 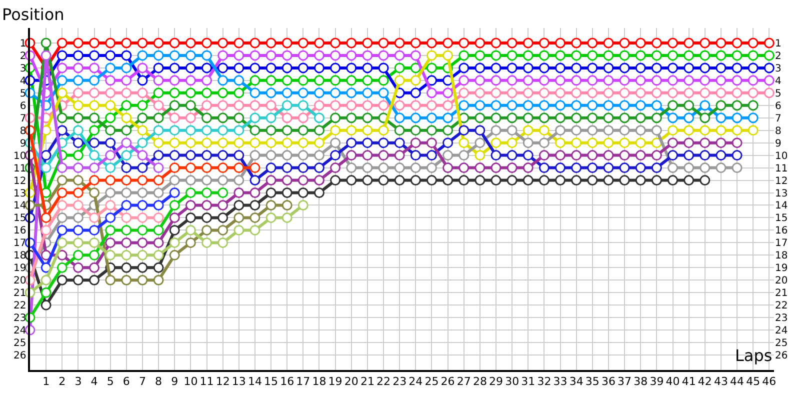 What do you see at coordinates (496, 381) in the screenshot?
I see `x-tick-label: 29` at bounding box center [496, 381].